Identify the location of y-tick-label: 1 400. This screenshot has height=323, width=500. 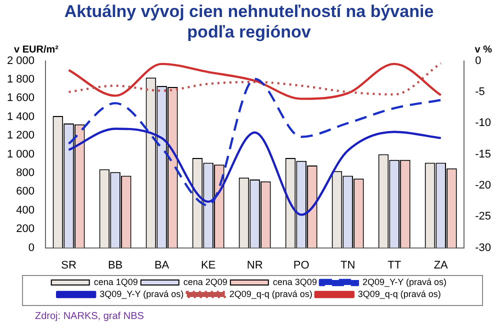
(20, 116).